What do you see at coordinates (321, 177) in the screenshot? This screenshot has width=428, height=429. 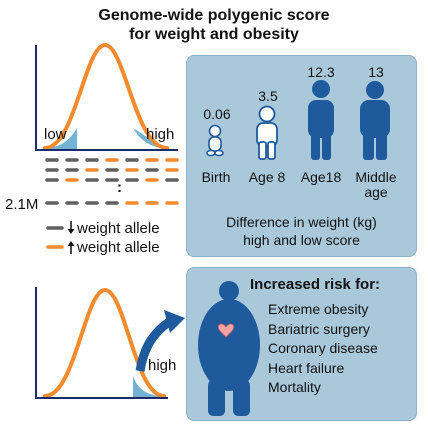 I see `age18-label: Age18` at bounding box center [321, 177].